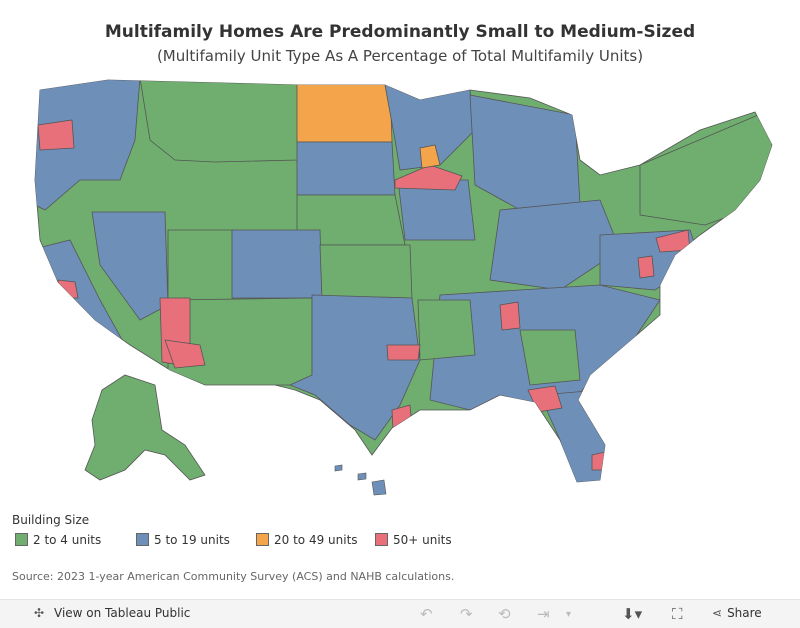 The image size is (800, 628). What do you see at coordinates (362, 476) in the screenshot?
I see `hawaii-maui` at bounding box center [362, 476].